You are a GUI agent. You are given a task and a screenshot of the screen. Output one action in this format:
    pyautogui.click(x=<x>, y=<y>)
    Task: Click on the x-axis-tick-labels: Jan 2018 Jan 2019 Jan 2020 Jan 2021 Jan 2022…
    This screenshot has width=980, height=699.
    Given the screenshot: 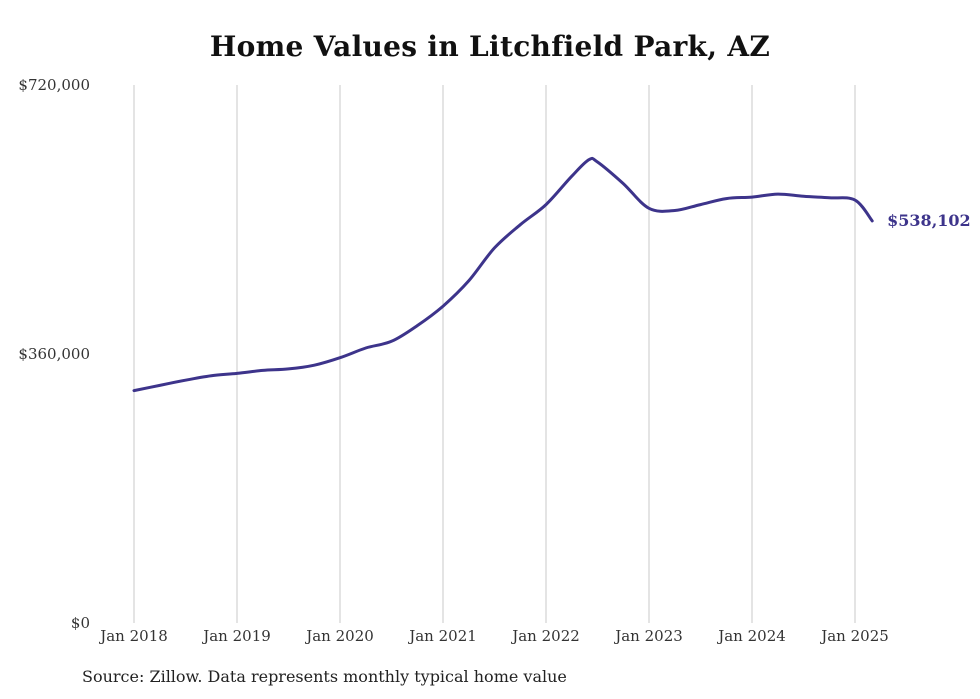 What is the action you would take?
    pyautogui.click(x=493, y=636)
    